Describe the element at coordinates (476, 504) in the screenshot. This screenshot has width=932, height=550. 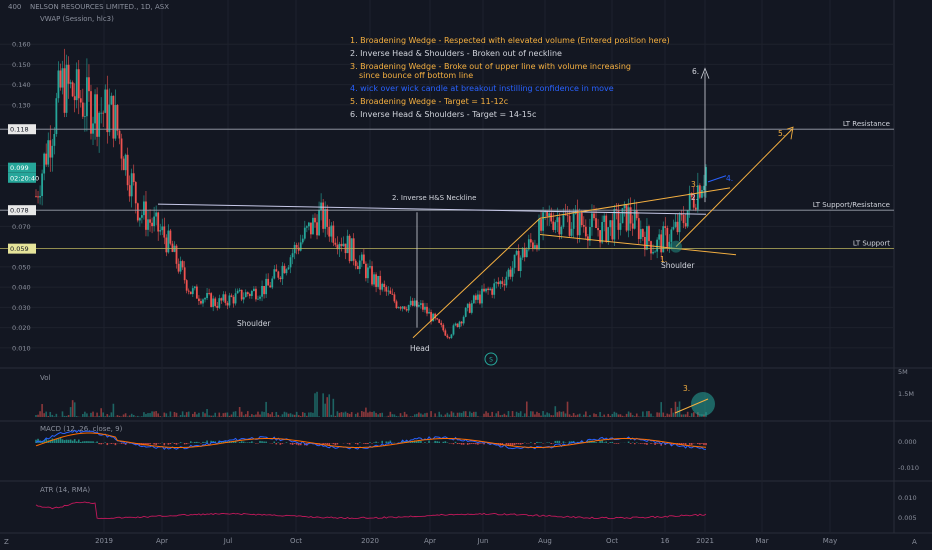
I see `atr-pane: ATR (14, RMA) 0.010 0.005` at that location.